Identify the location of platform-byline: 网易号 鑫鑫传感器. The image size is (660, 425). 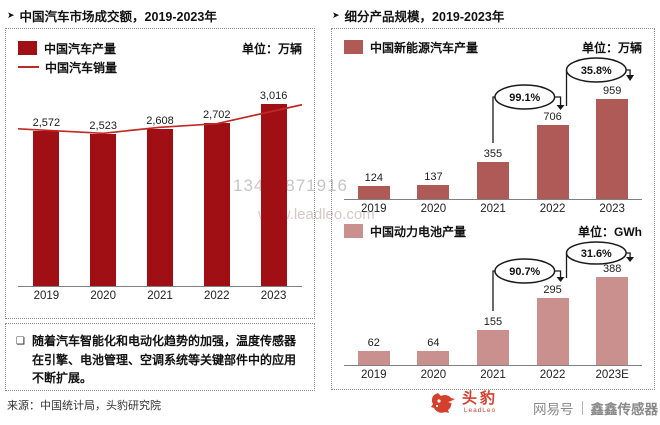
(595, 408).